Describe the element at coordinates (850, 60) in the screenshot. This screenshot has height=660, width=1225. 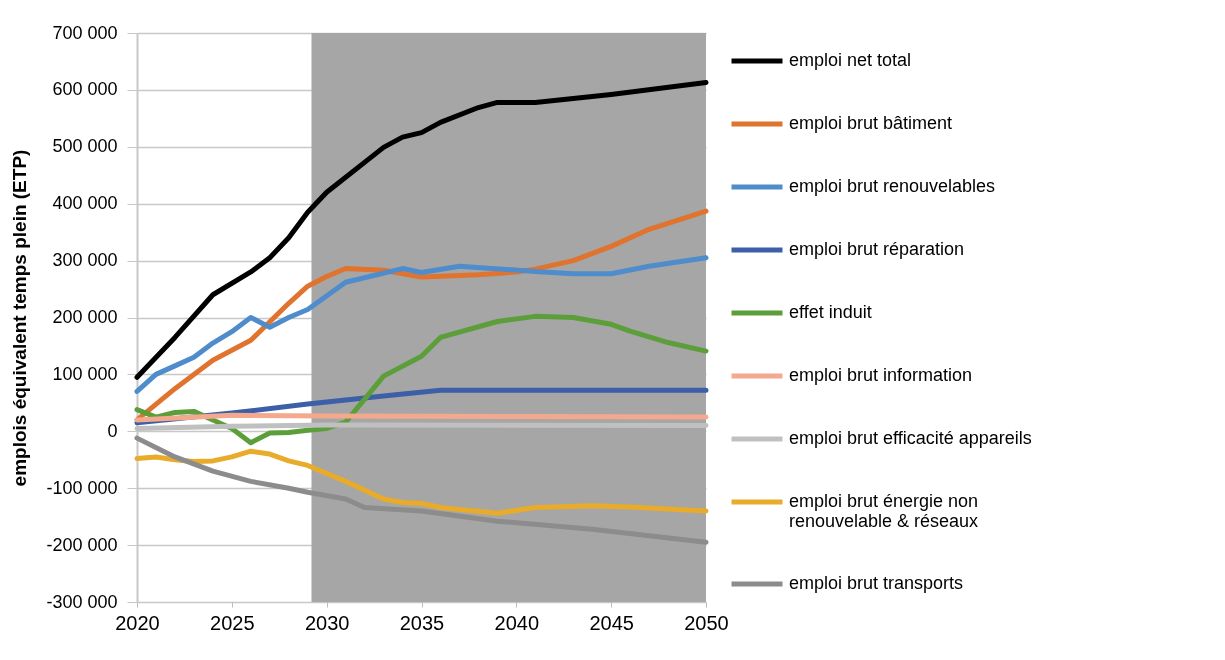
I see `legend-label: emploi net total` at that location.